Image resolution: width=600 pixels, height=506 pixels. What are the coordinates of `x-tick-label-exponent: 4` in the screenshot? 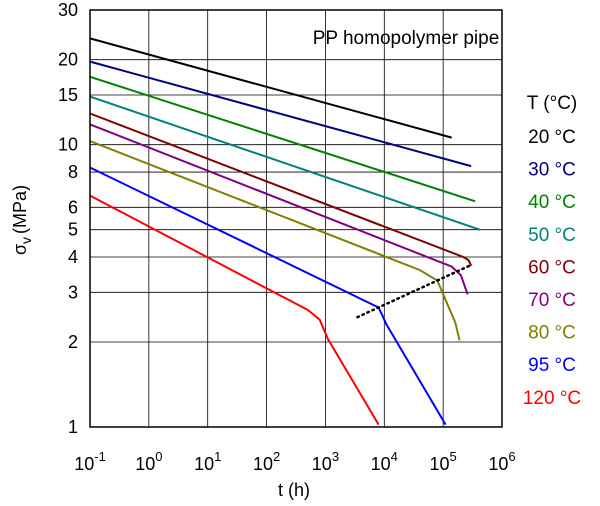 It's located at (394, 456).